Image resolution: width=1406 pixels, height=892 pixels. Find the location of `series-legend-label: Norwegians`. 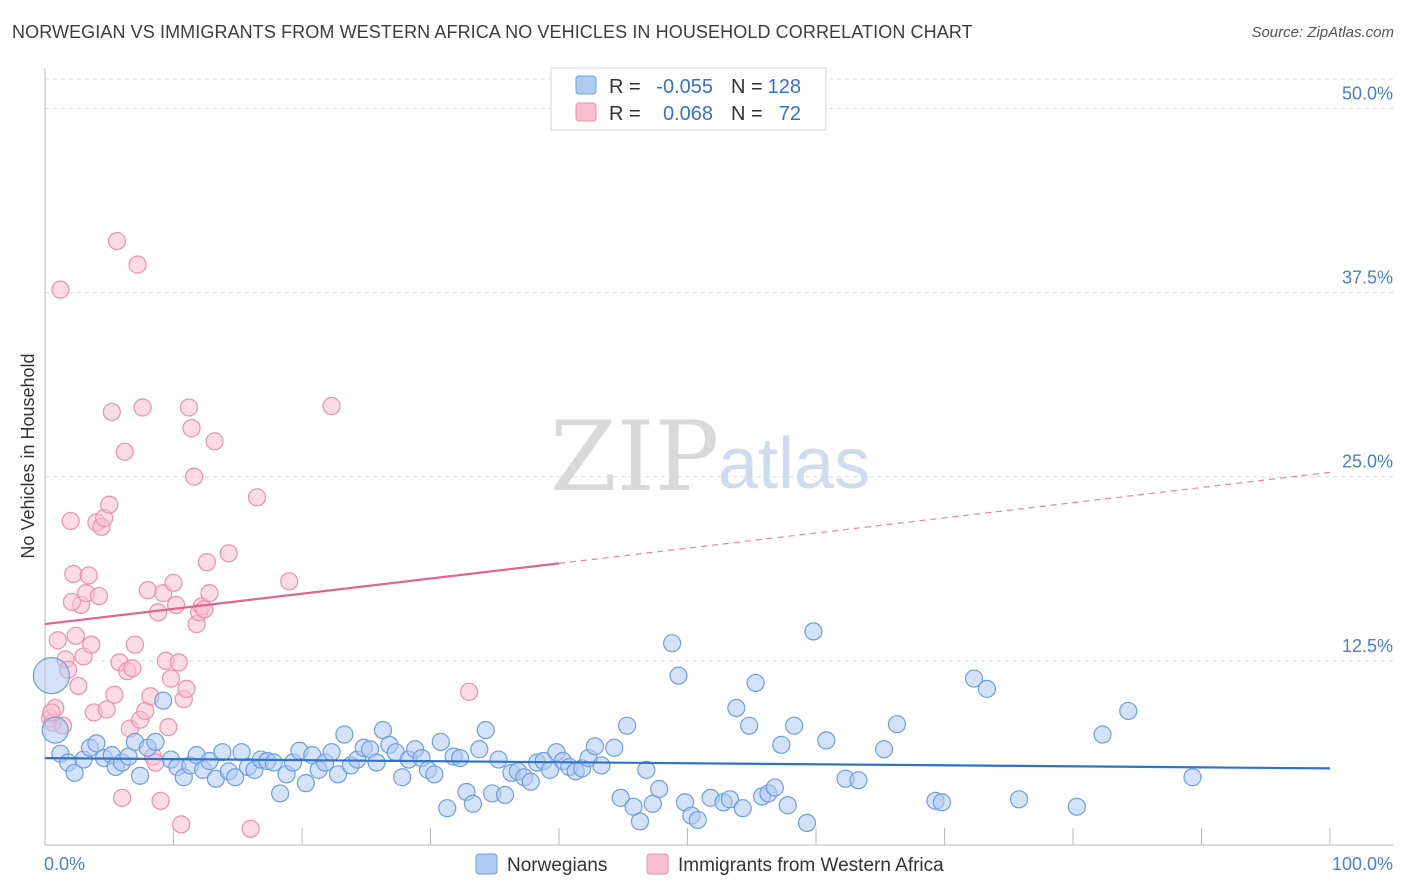

series-legend-label: Norwegians is located at coordinates (557, 865).